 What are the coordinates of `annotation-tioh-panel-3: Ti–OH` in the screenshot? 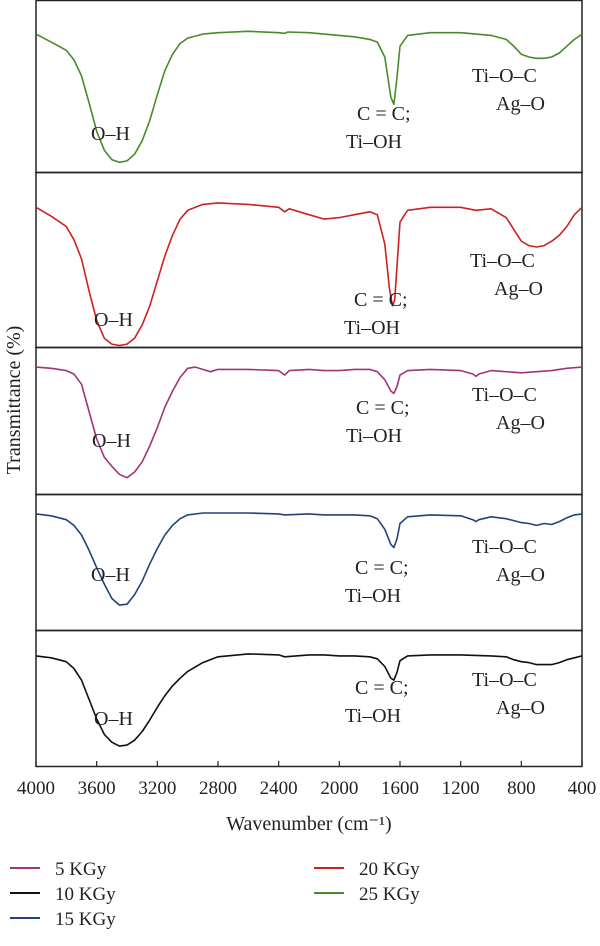 It's located at (374, 436).